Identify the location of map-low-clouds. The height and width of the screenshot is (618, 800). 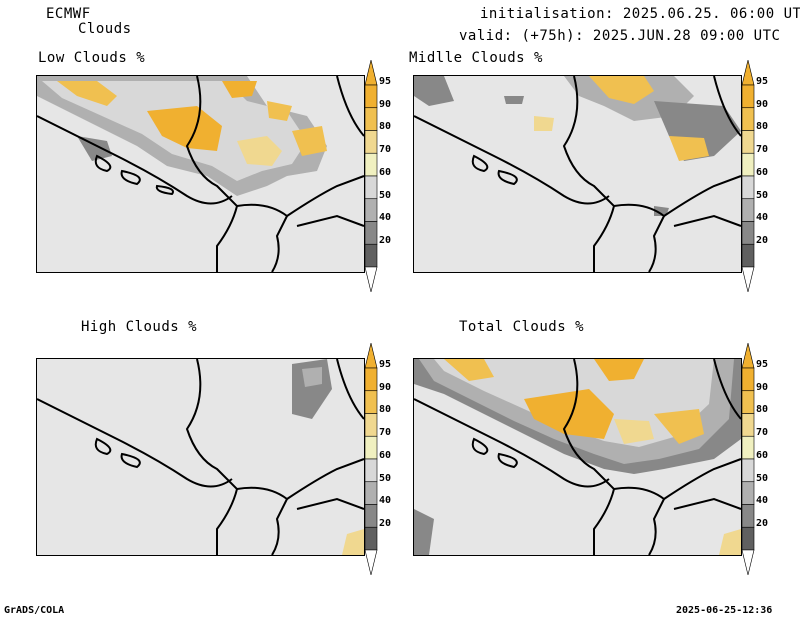
(200, 174).